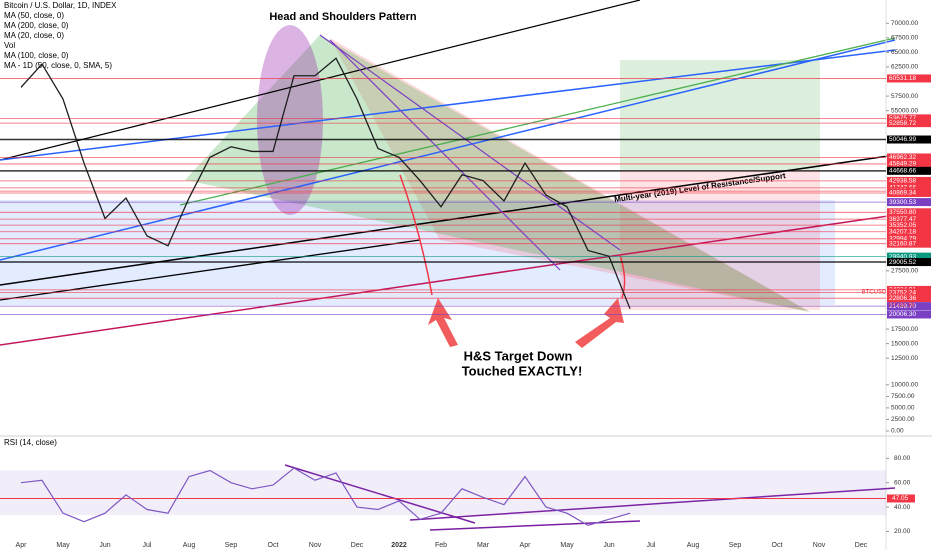  What do you see at coordinates (231, 545) in the screenshot?
I see `x-tick-label: Sep` at bounding box center [231, 545].